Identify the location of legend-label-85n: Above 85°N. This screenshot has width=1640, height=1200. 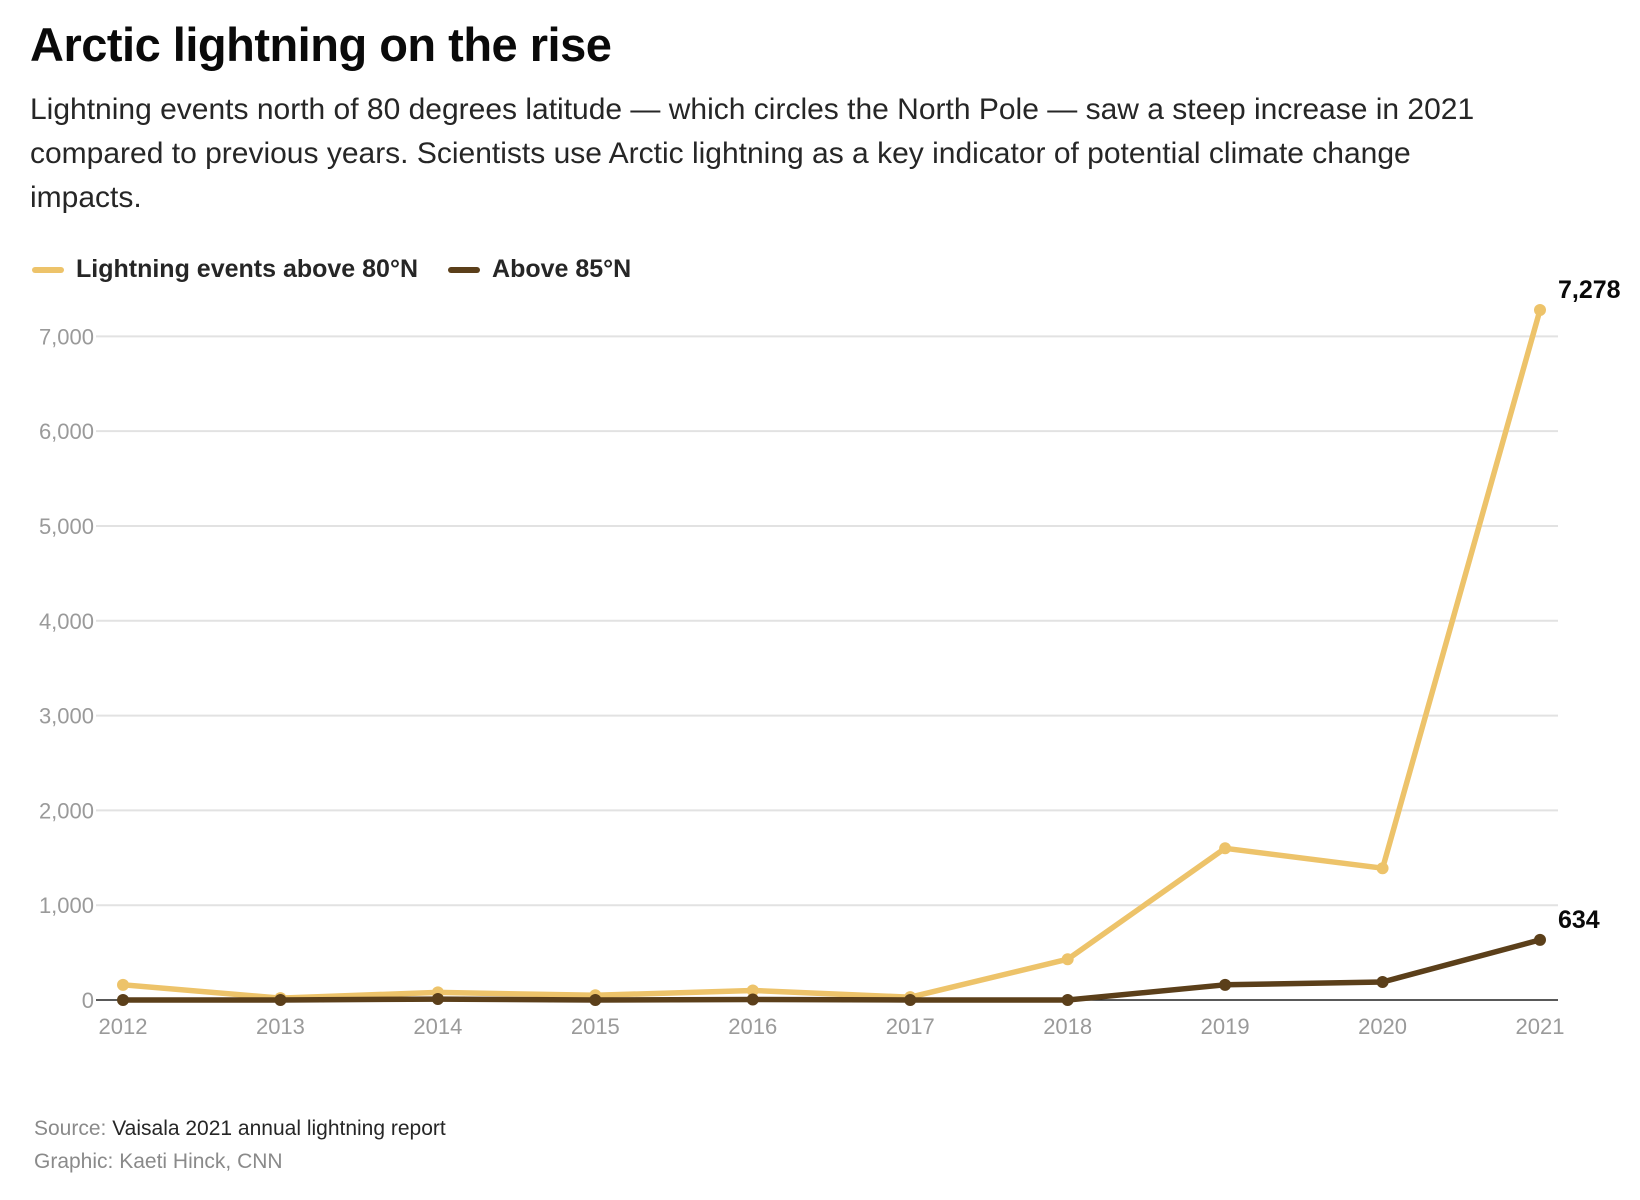
(562, 269).